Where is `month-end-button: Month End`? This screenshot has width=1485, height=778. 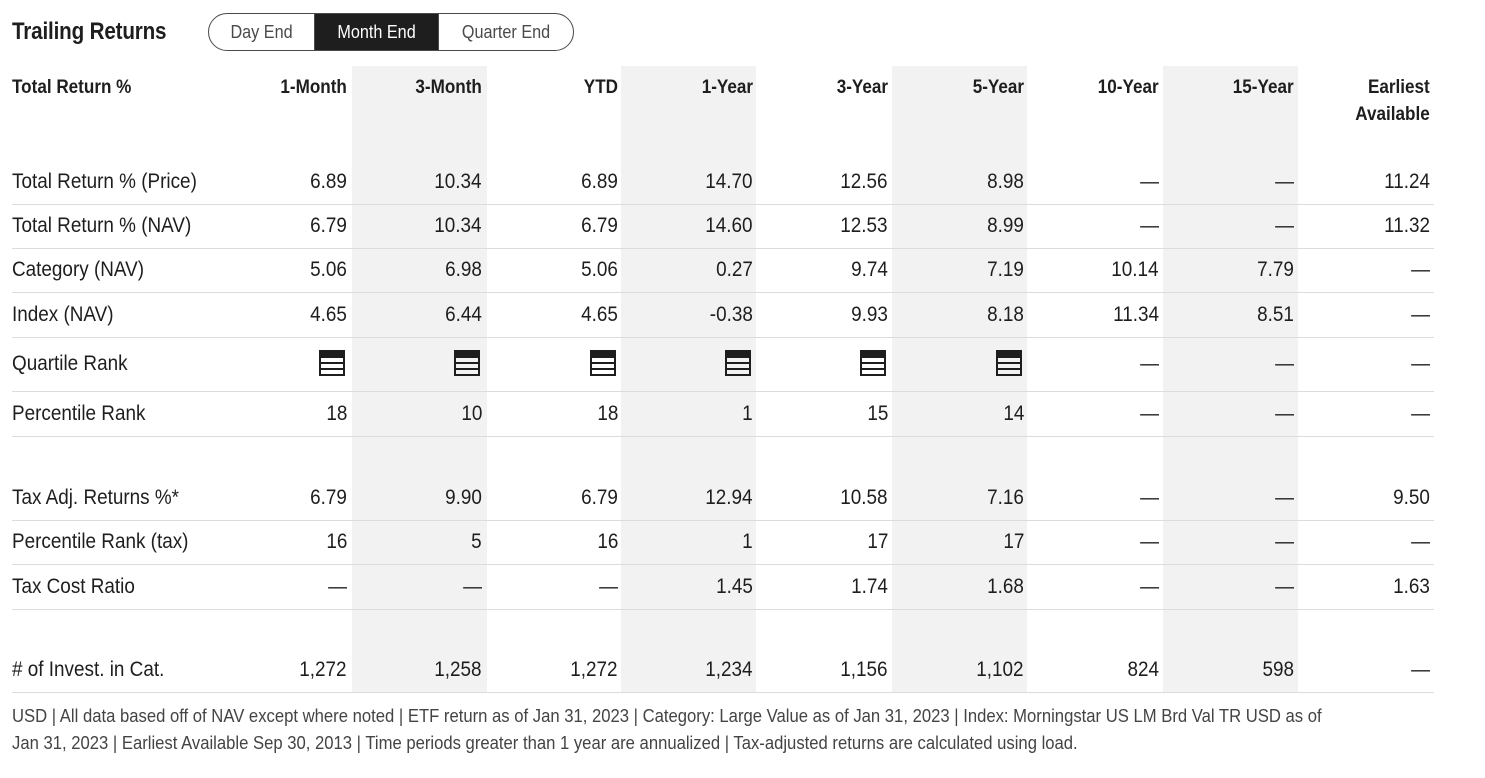
month-end-button: Month End is located at coordinates (376, 32).